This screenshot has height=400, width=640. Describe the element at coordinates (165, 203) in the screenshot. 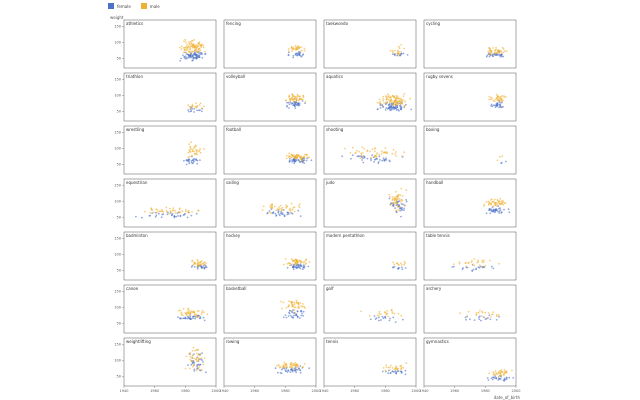

I see `facet-equestrian: equestrian 50 100 150` at that location.